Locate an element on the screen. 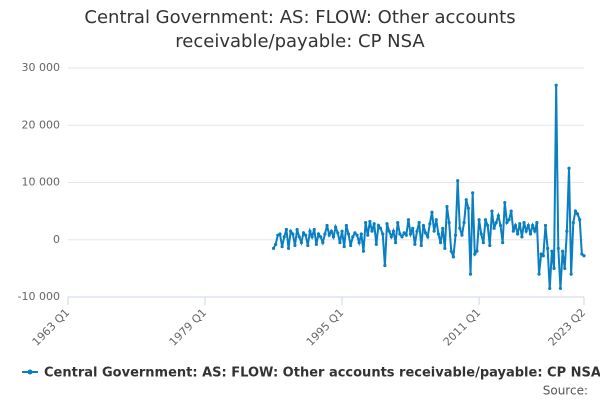 The image size is (600, 400). x-tick-label: 2023 Q2 is located at coordinates (567, 327).